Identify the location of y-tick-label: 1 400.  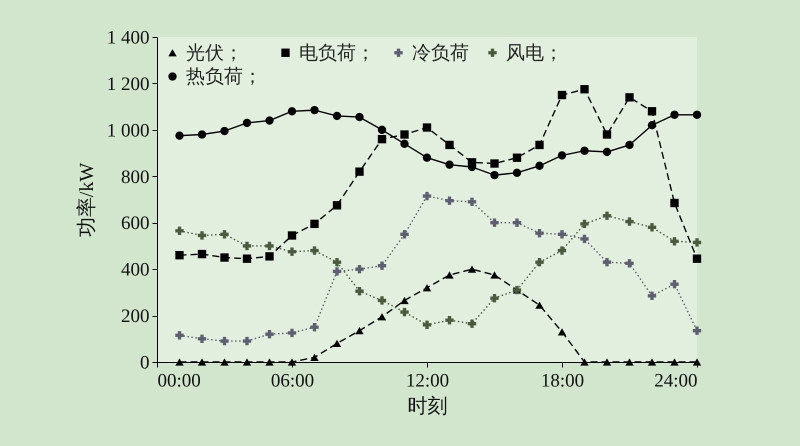
(128, 38).